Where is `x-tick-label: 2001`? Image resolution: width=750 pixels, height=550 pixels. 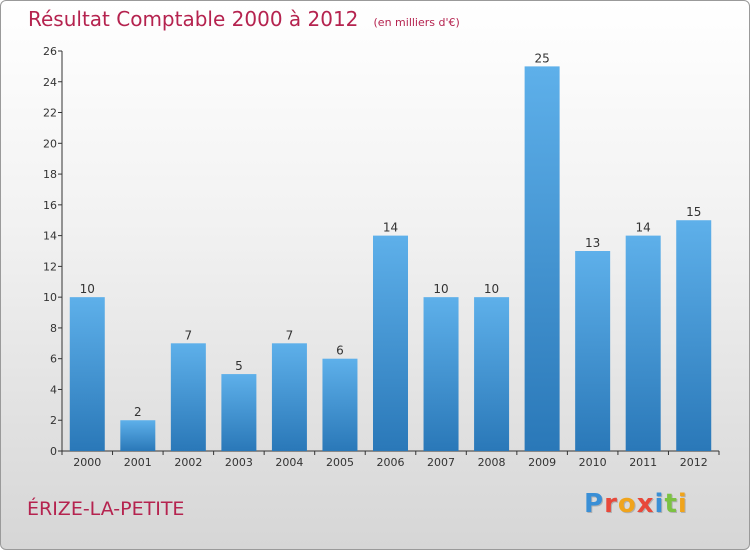 x-tick-label: 2001 is located at coordinates (138, 462).